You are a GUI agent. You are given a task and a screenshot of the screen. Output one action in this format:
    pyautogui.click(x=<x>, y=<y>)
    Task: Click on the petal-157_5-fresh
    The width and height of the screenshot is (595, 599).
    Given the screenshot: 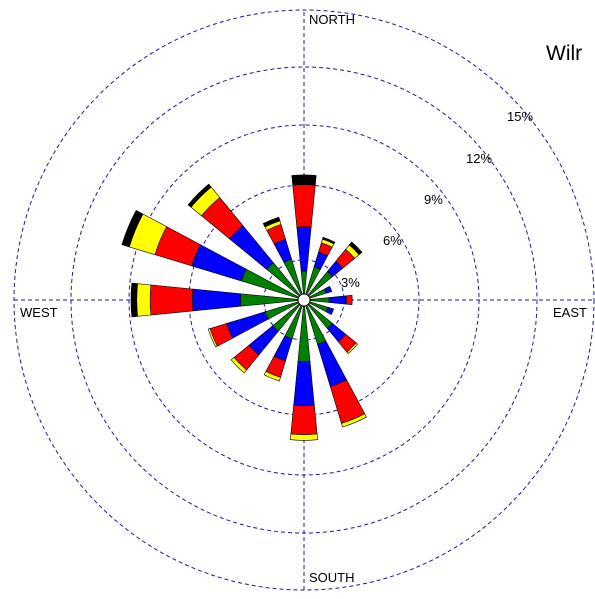 What is the action you would take?
    pyautogui.click(x=354, y=420)
    